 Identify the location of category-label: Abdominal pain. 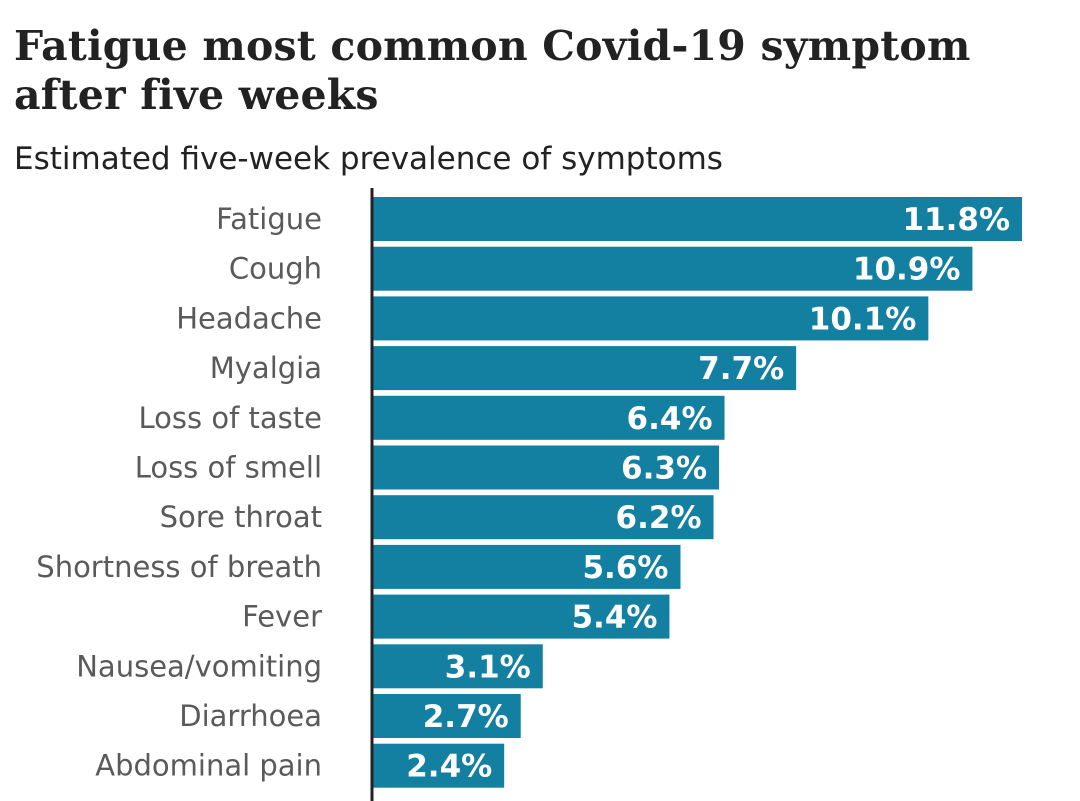
(208, 766).